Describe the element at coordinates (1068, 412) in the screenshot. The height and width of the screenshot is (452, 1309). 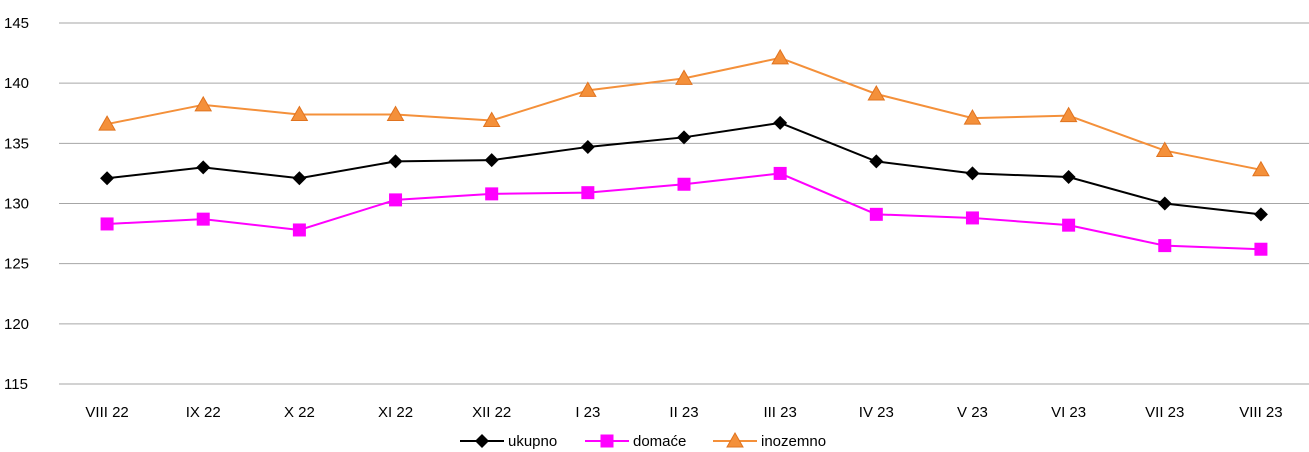
I see `x-tick-label: VI 23` at that location.